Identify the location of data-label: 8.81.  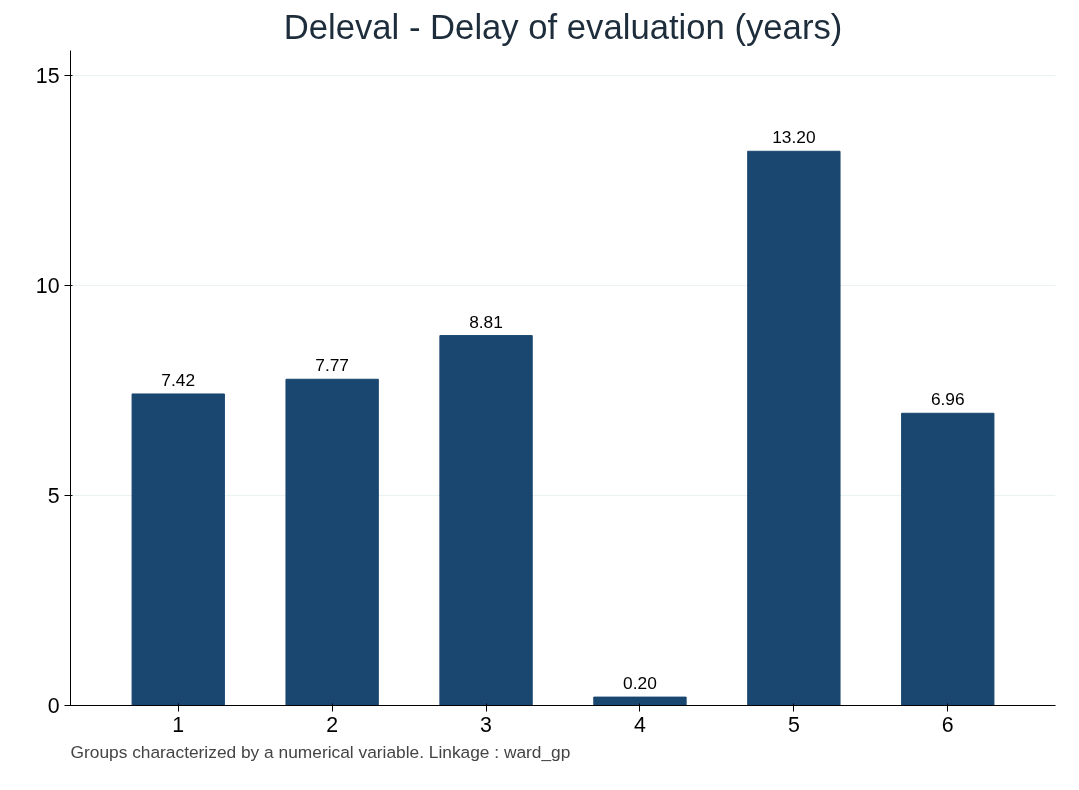
(486, 321).